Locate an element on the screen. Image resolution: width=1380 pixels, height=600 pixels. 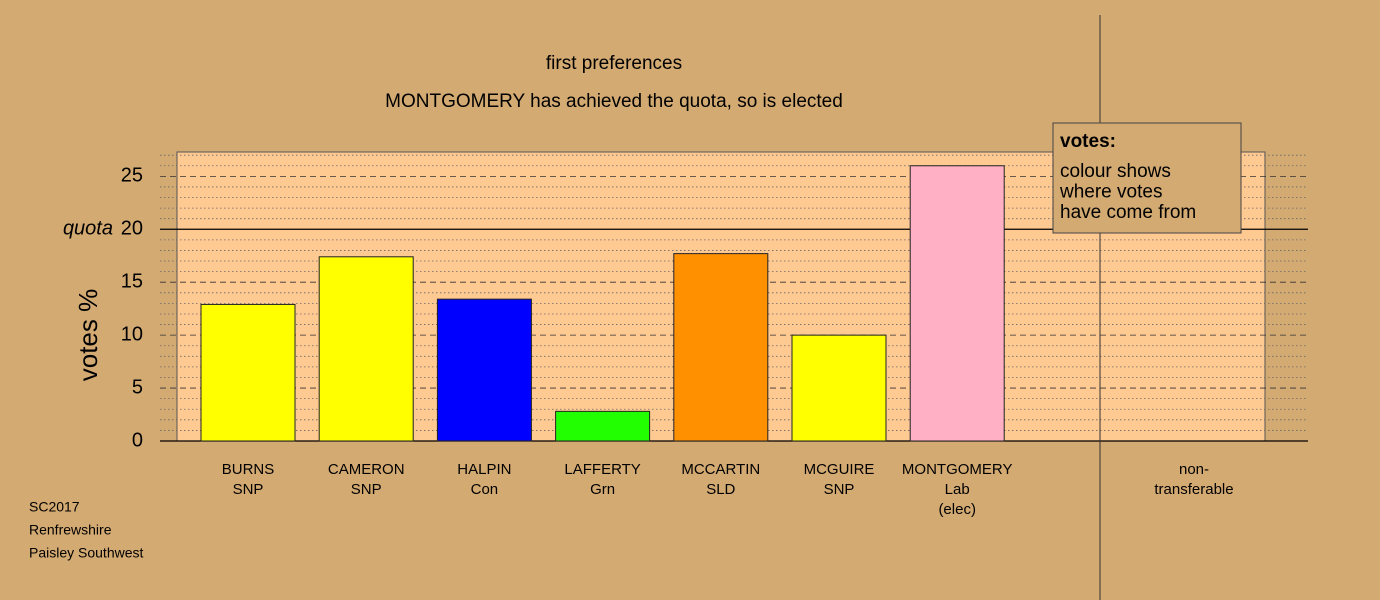
y-tick-label: 0 is located at coordinates (137, 440).